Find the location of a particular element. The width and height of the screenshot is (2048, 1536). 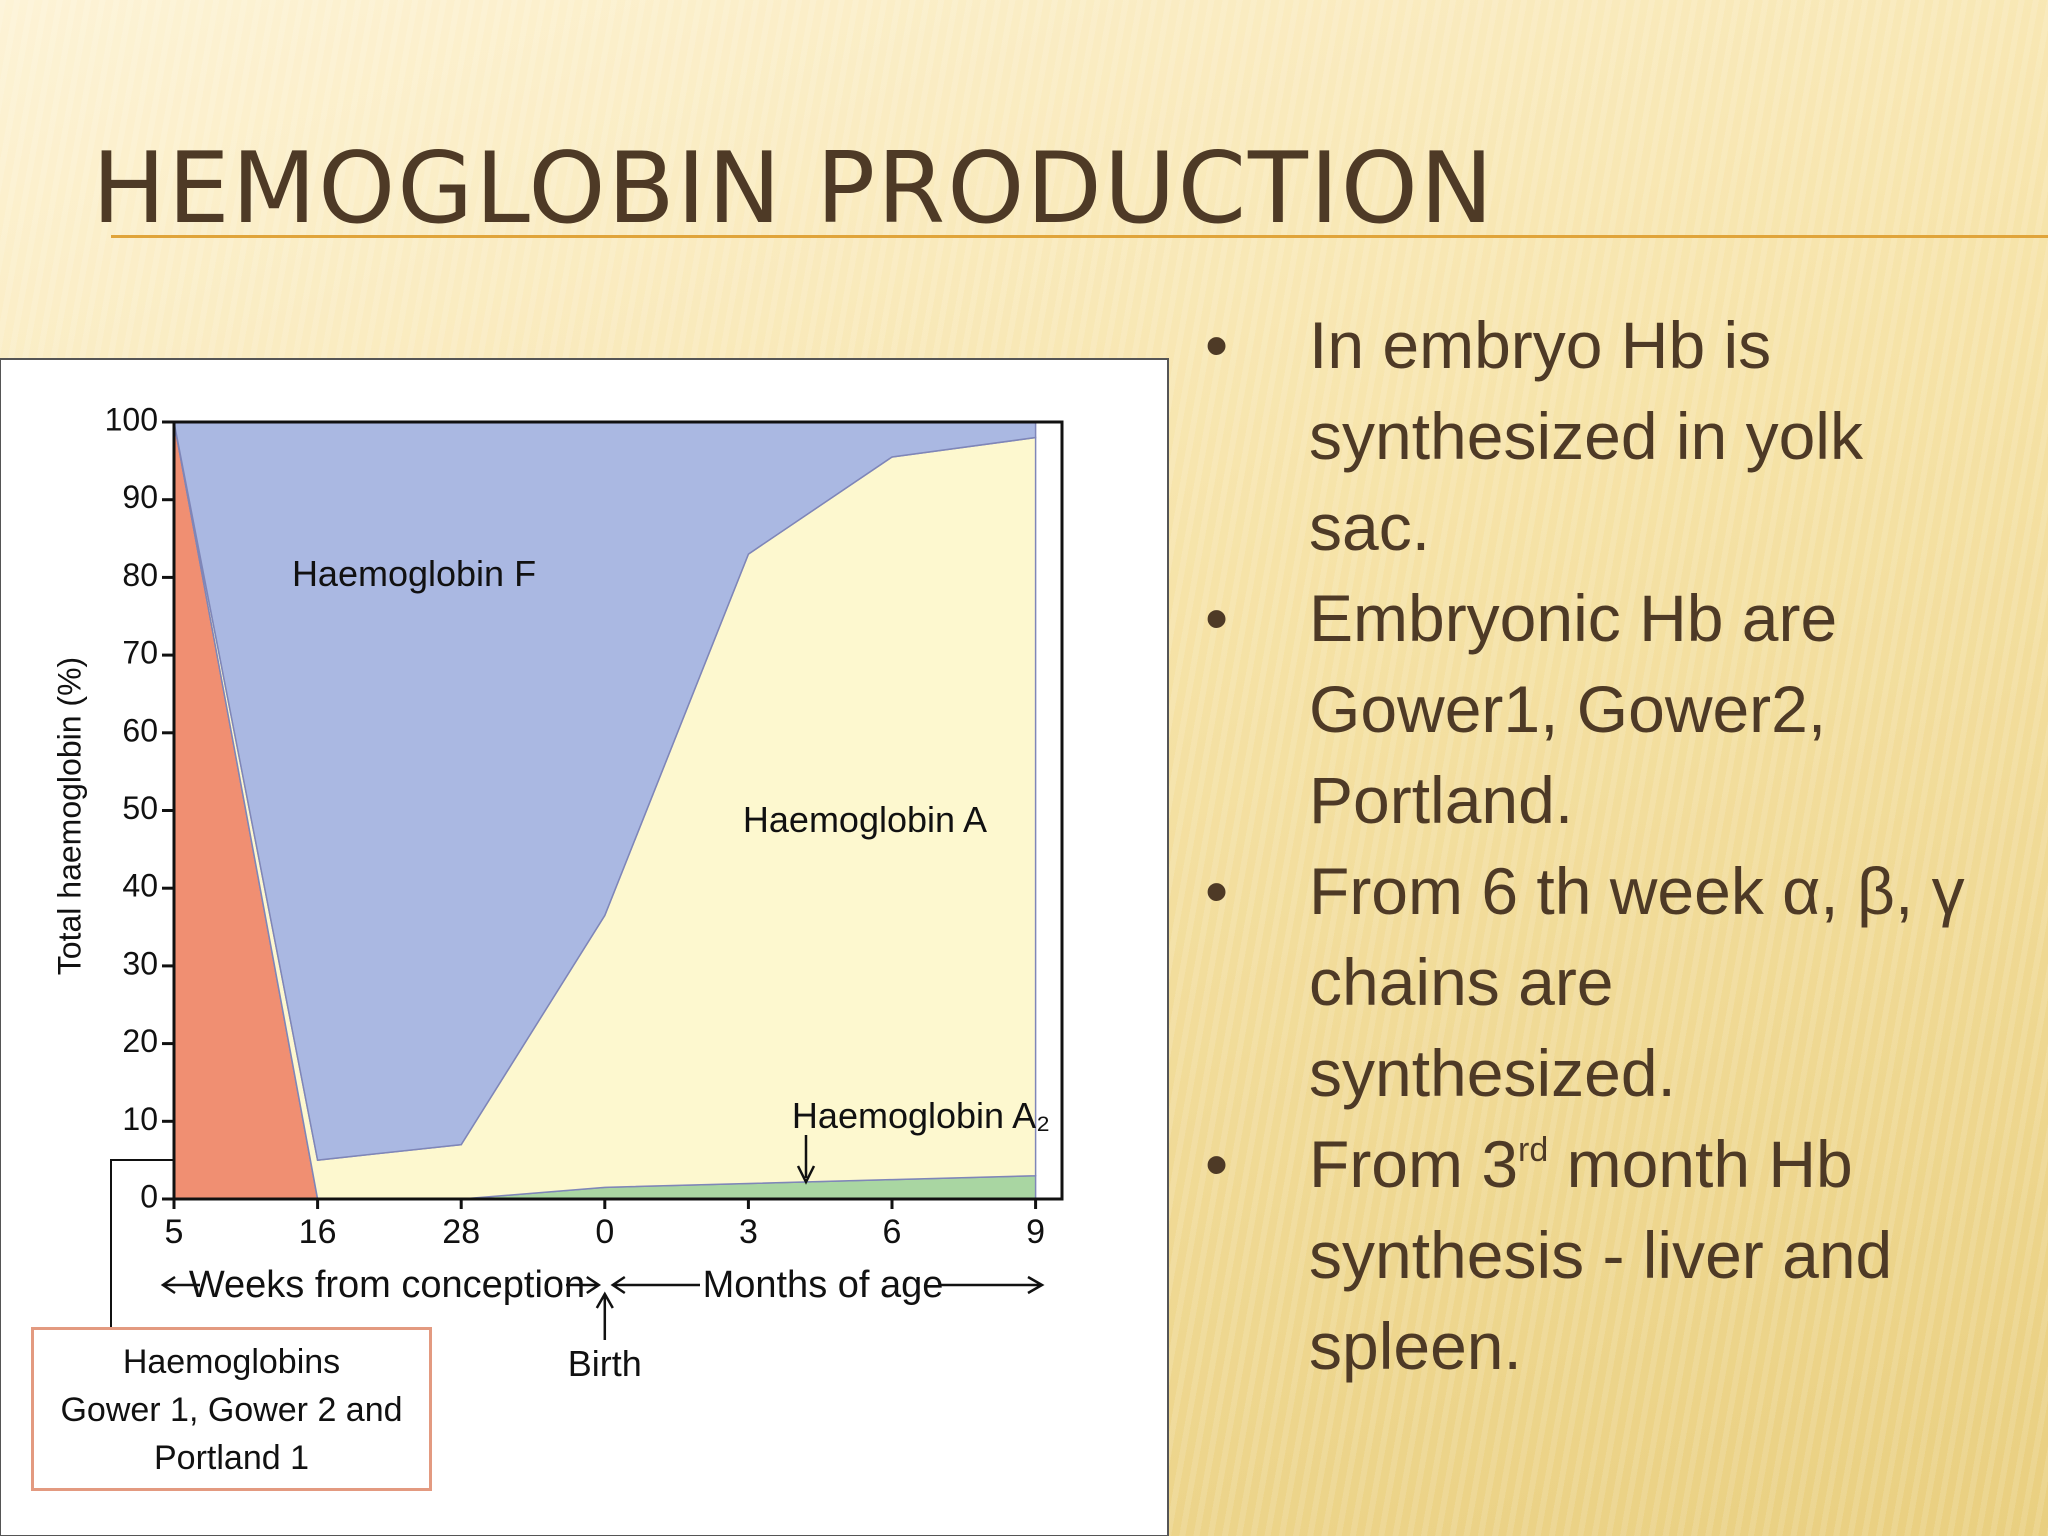

connector is located at coordinates (142, 1243).